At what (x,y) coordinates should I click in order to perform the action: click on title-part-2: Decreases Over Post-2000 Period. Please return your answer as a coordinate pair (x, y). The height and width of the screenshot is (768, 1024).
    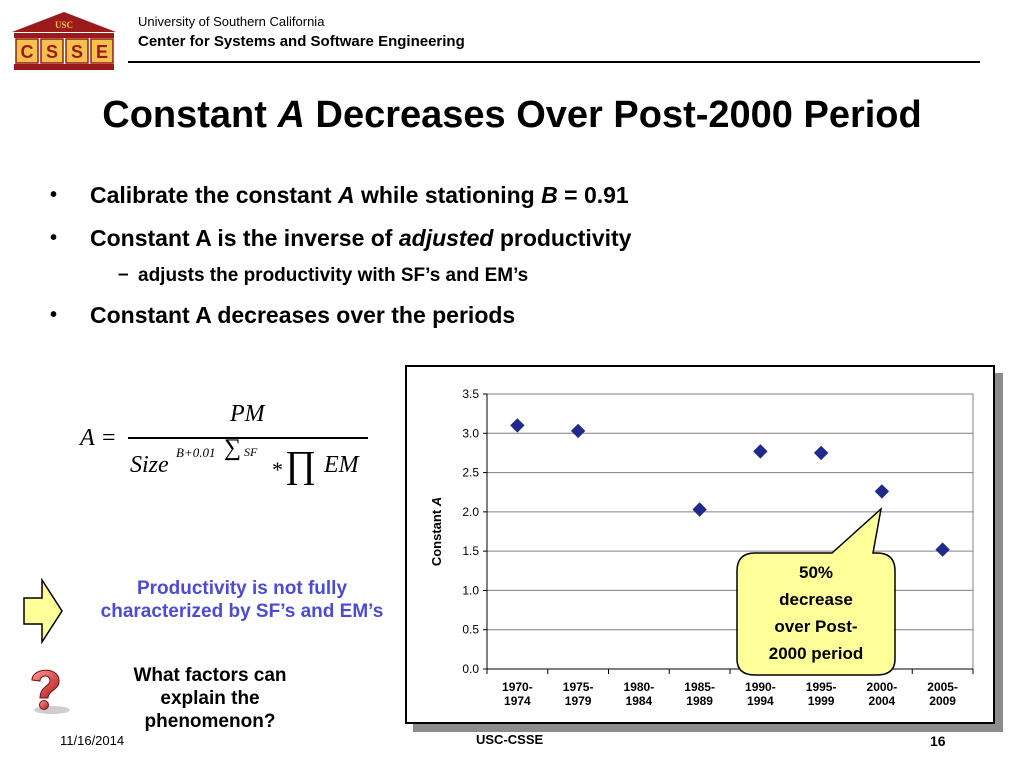
    Looking at the image, I should click on (613, 115).